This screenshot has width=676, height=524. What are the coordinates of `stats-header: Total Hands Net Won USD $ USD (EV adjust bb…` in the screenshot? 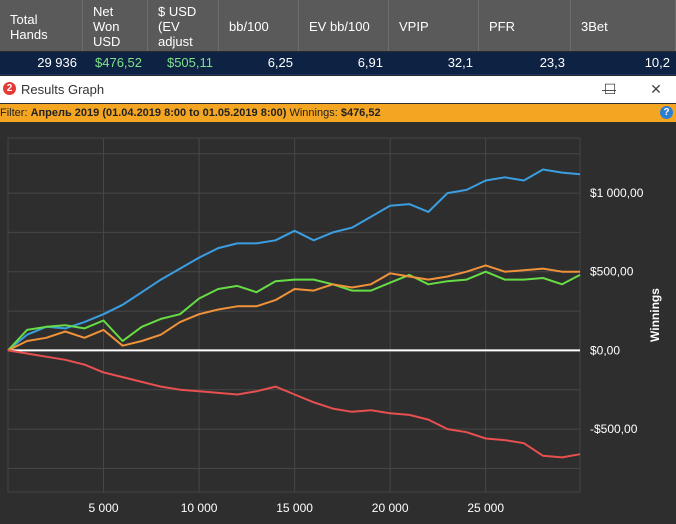 It's located at (338, 25).